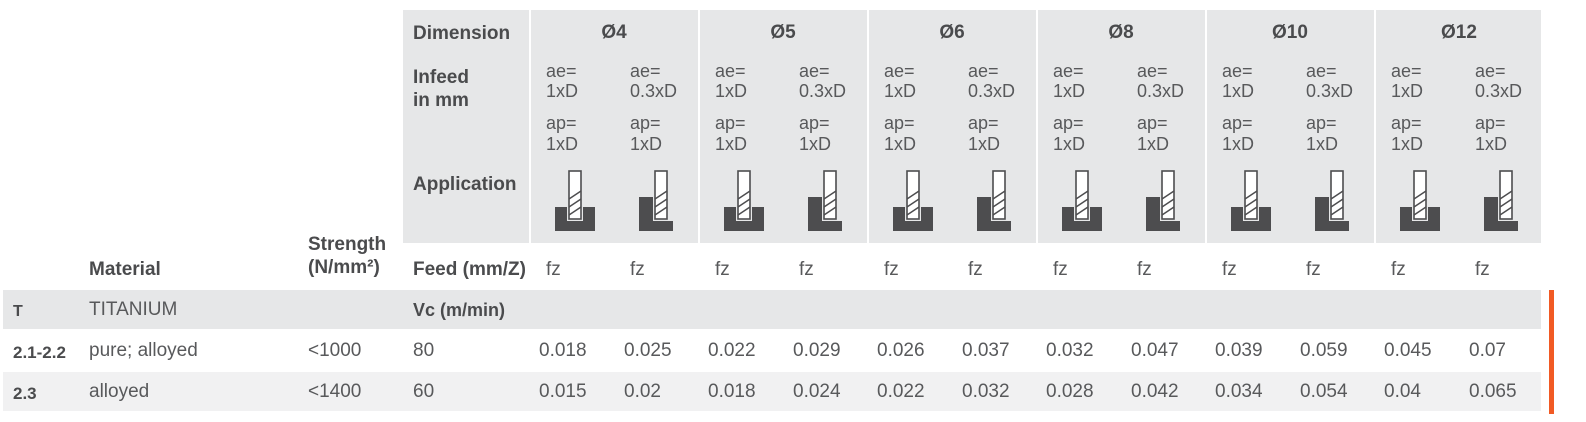 The width and height of the screenshot is (1586, 422). Describe the element at coordinates (133, 309) in the screenshot. I see `section-material: TITANIUM` at that location.